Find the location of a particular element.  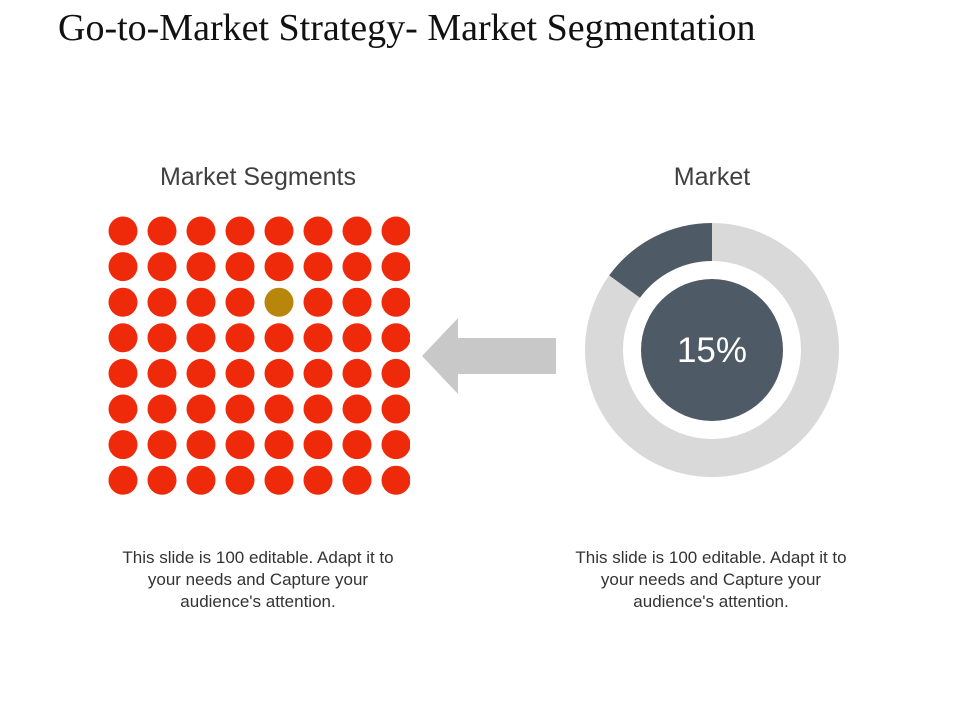

donut-share-segment is located at coordinates (712, 350).